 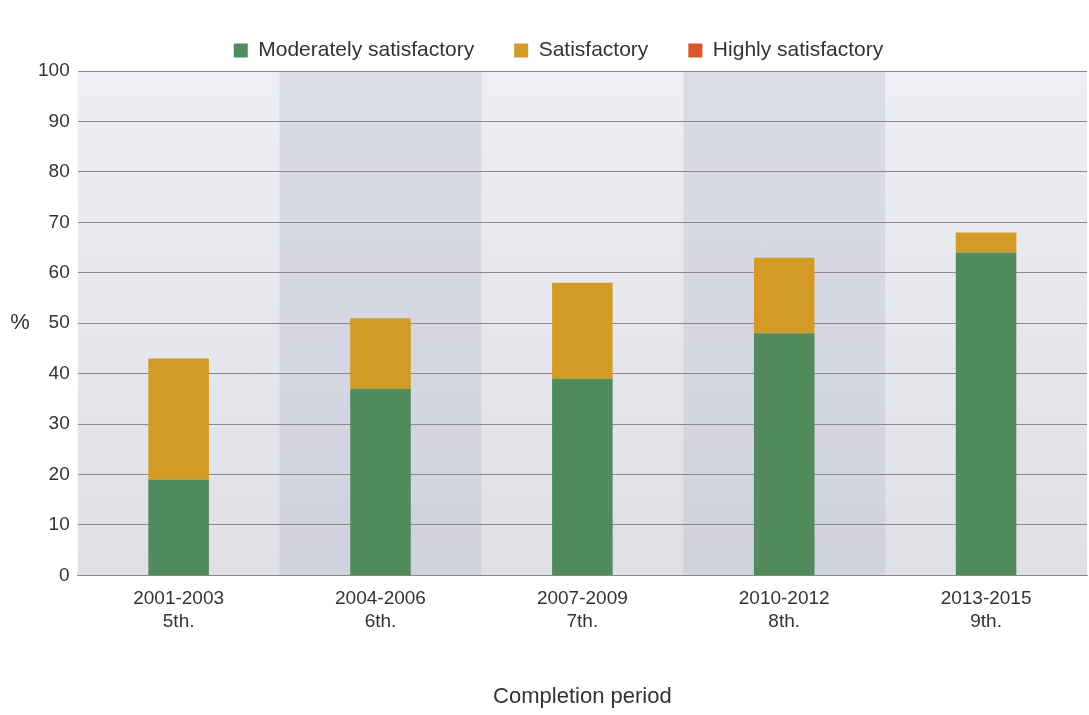 I want to click on legend-label: Satisfactory, so click(x=593, y=49).